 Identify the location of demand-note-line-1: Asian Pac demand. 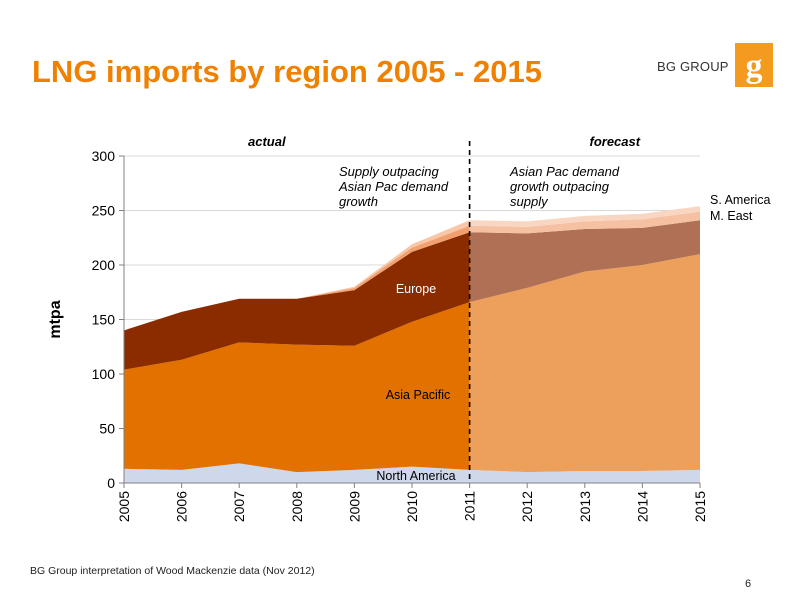
(564, 171).